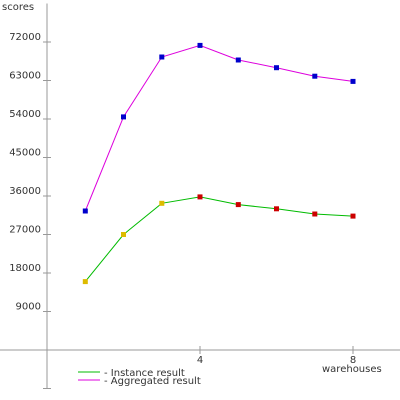  What do you see at coordinates (353, 360) in the screenshot?
I see `x-tick-label: 8` at bounding box center [353, 360].